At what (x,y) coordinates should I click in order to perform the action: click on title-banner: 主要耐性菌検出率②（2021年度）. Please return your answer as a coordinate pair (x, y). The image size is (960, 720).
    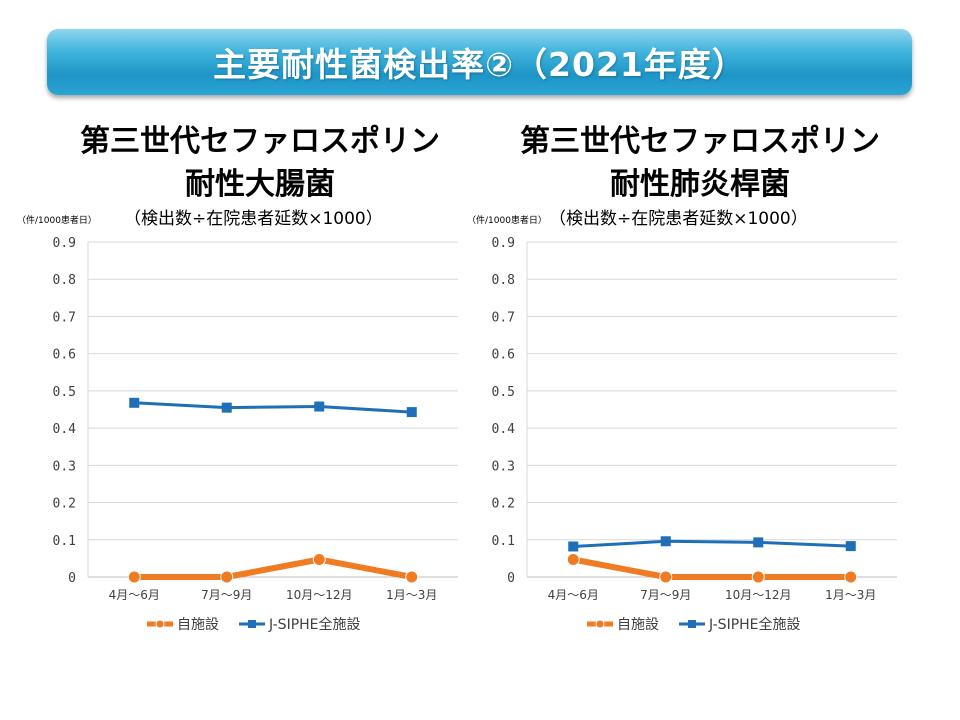
    Looking at the image, I should click on (479, 62).